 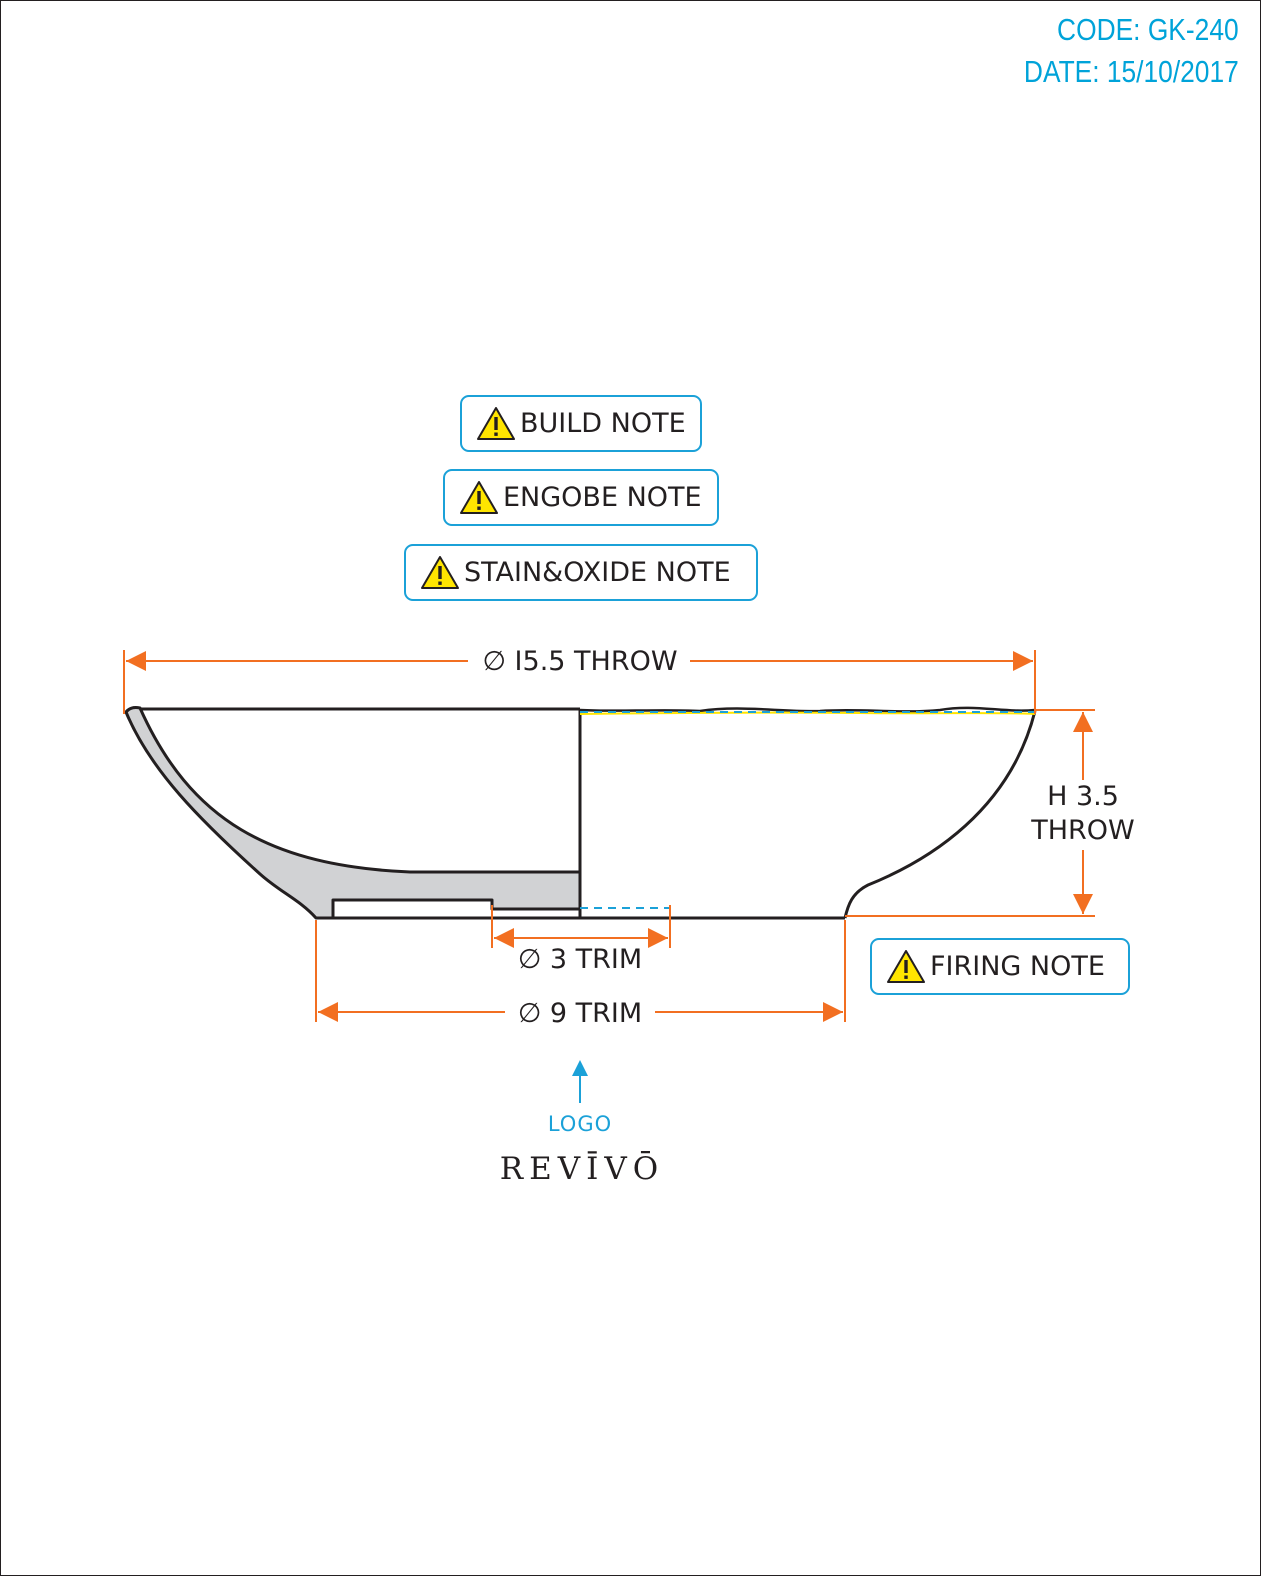 What do you see at coordinates (1017, 966) in the screenshot?
I see `firing-note-label: FIRING NOTE` at bounding box center [1017, 966].